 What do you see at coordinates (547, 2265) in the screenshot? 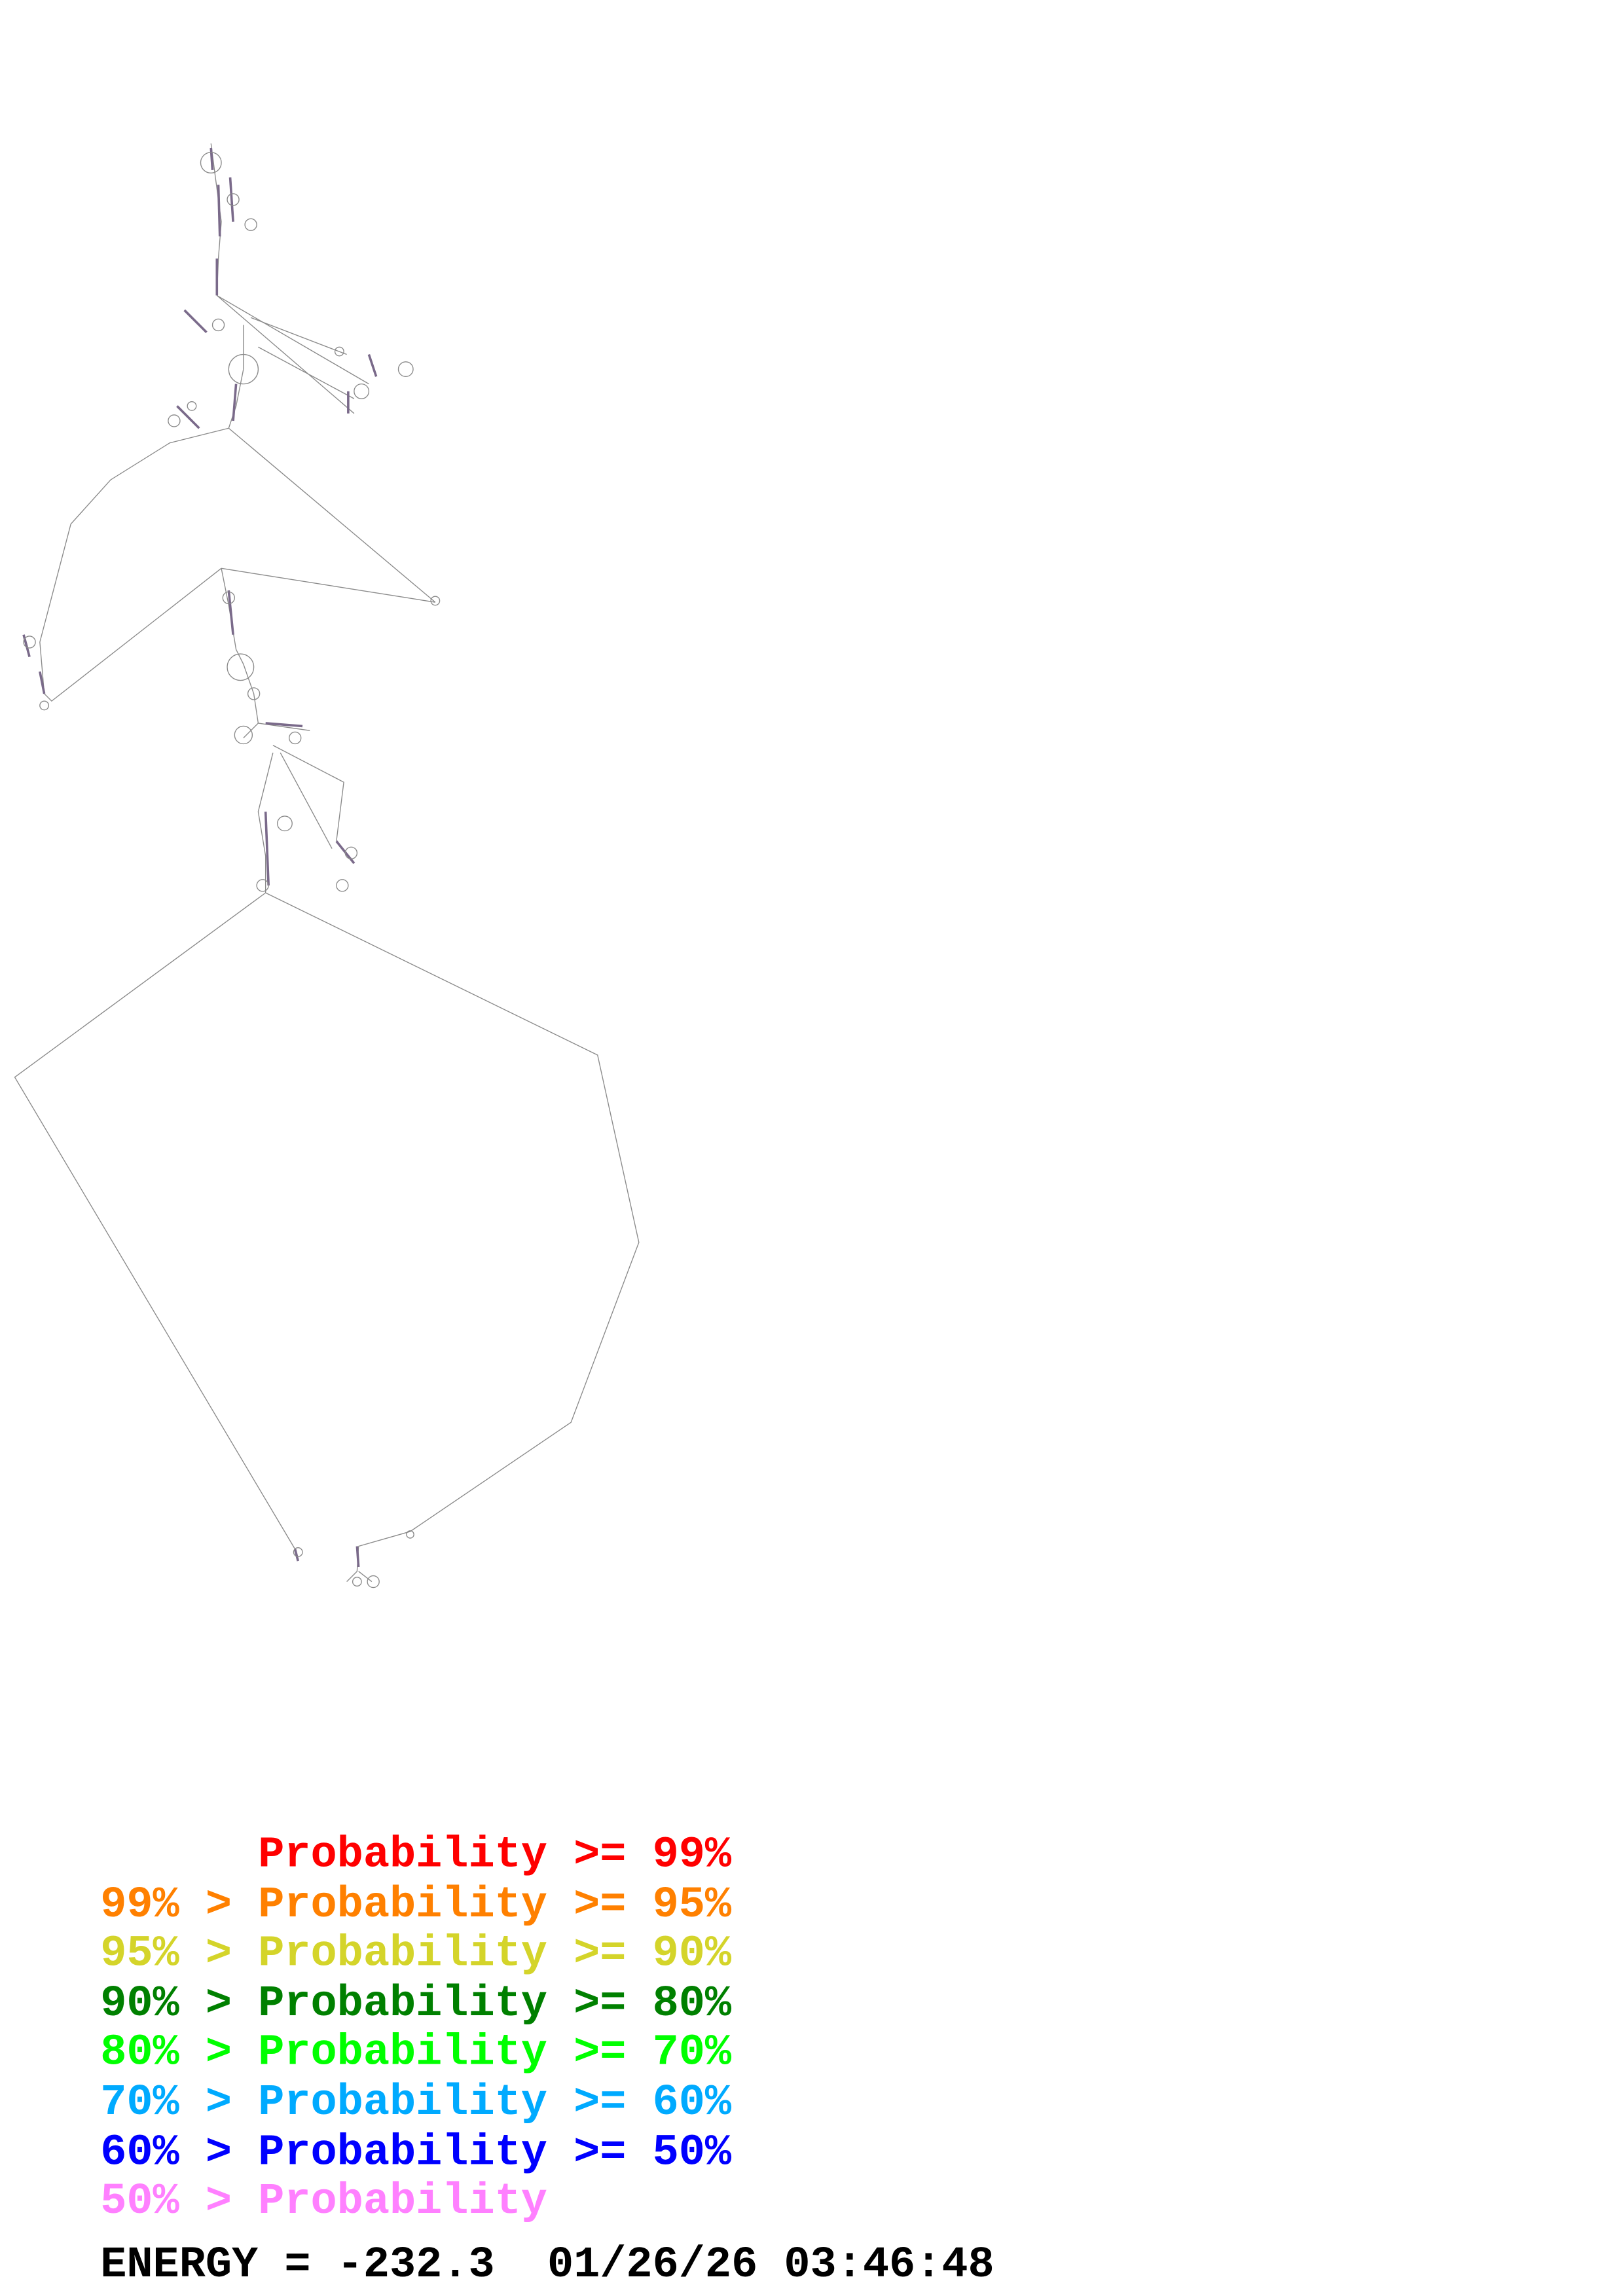
I see `energy-timestamp: ENERGY = -232.3 01/26/26 03:46:48` at bounding box center [547, 2265].